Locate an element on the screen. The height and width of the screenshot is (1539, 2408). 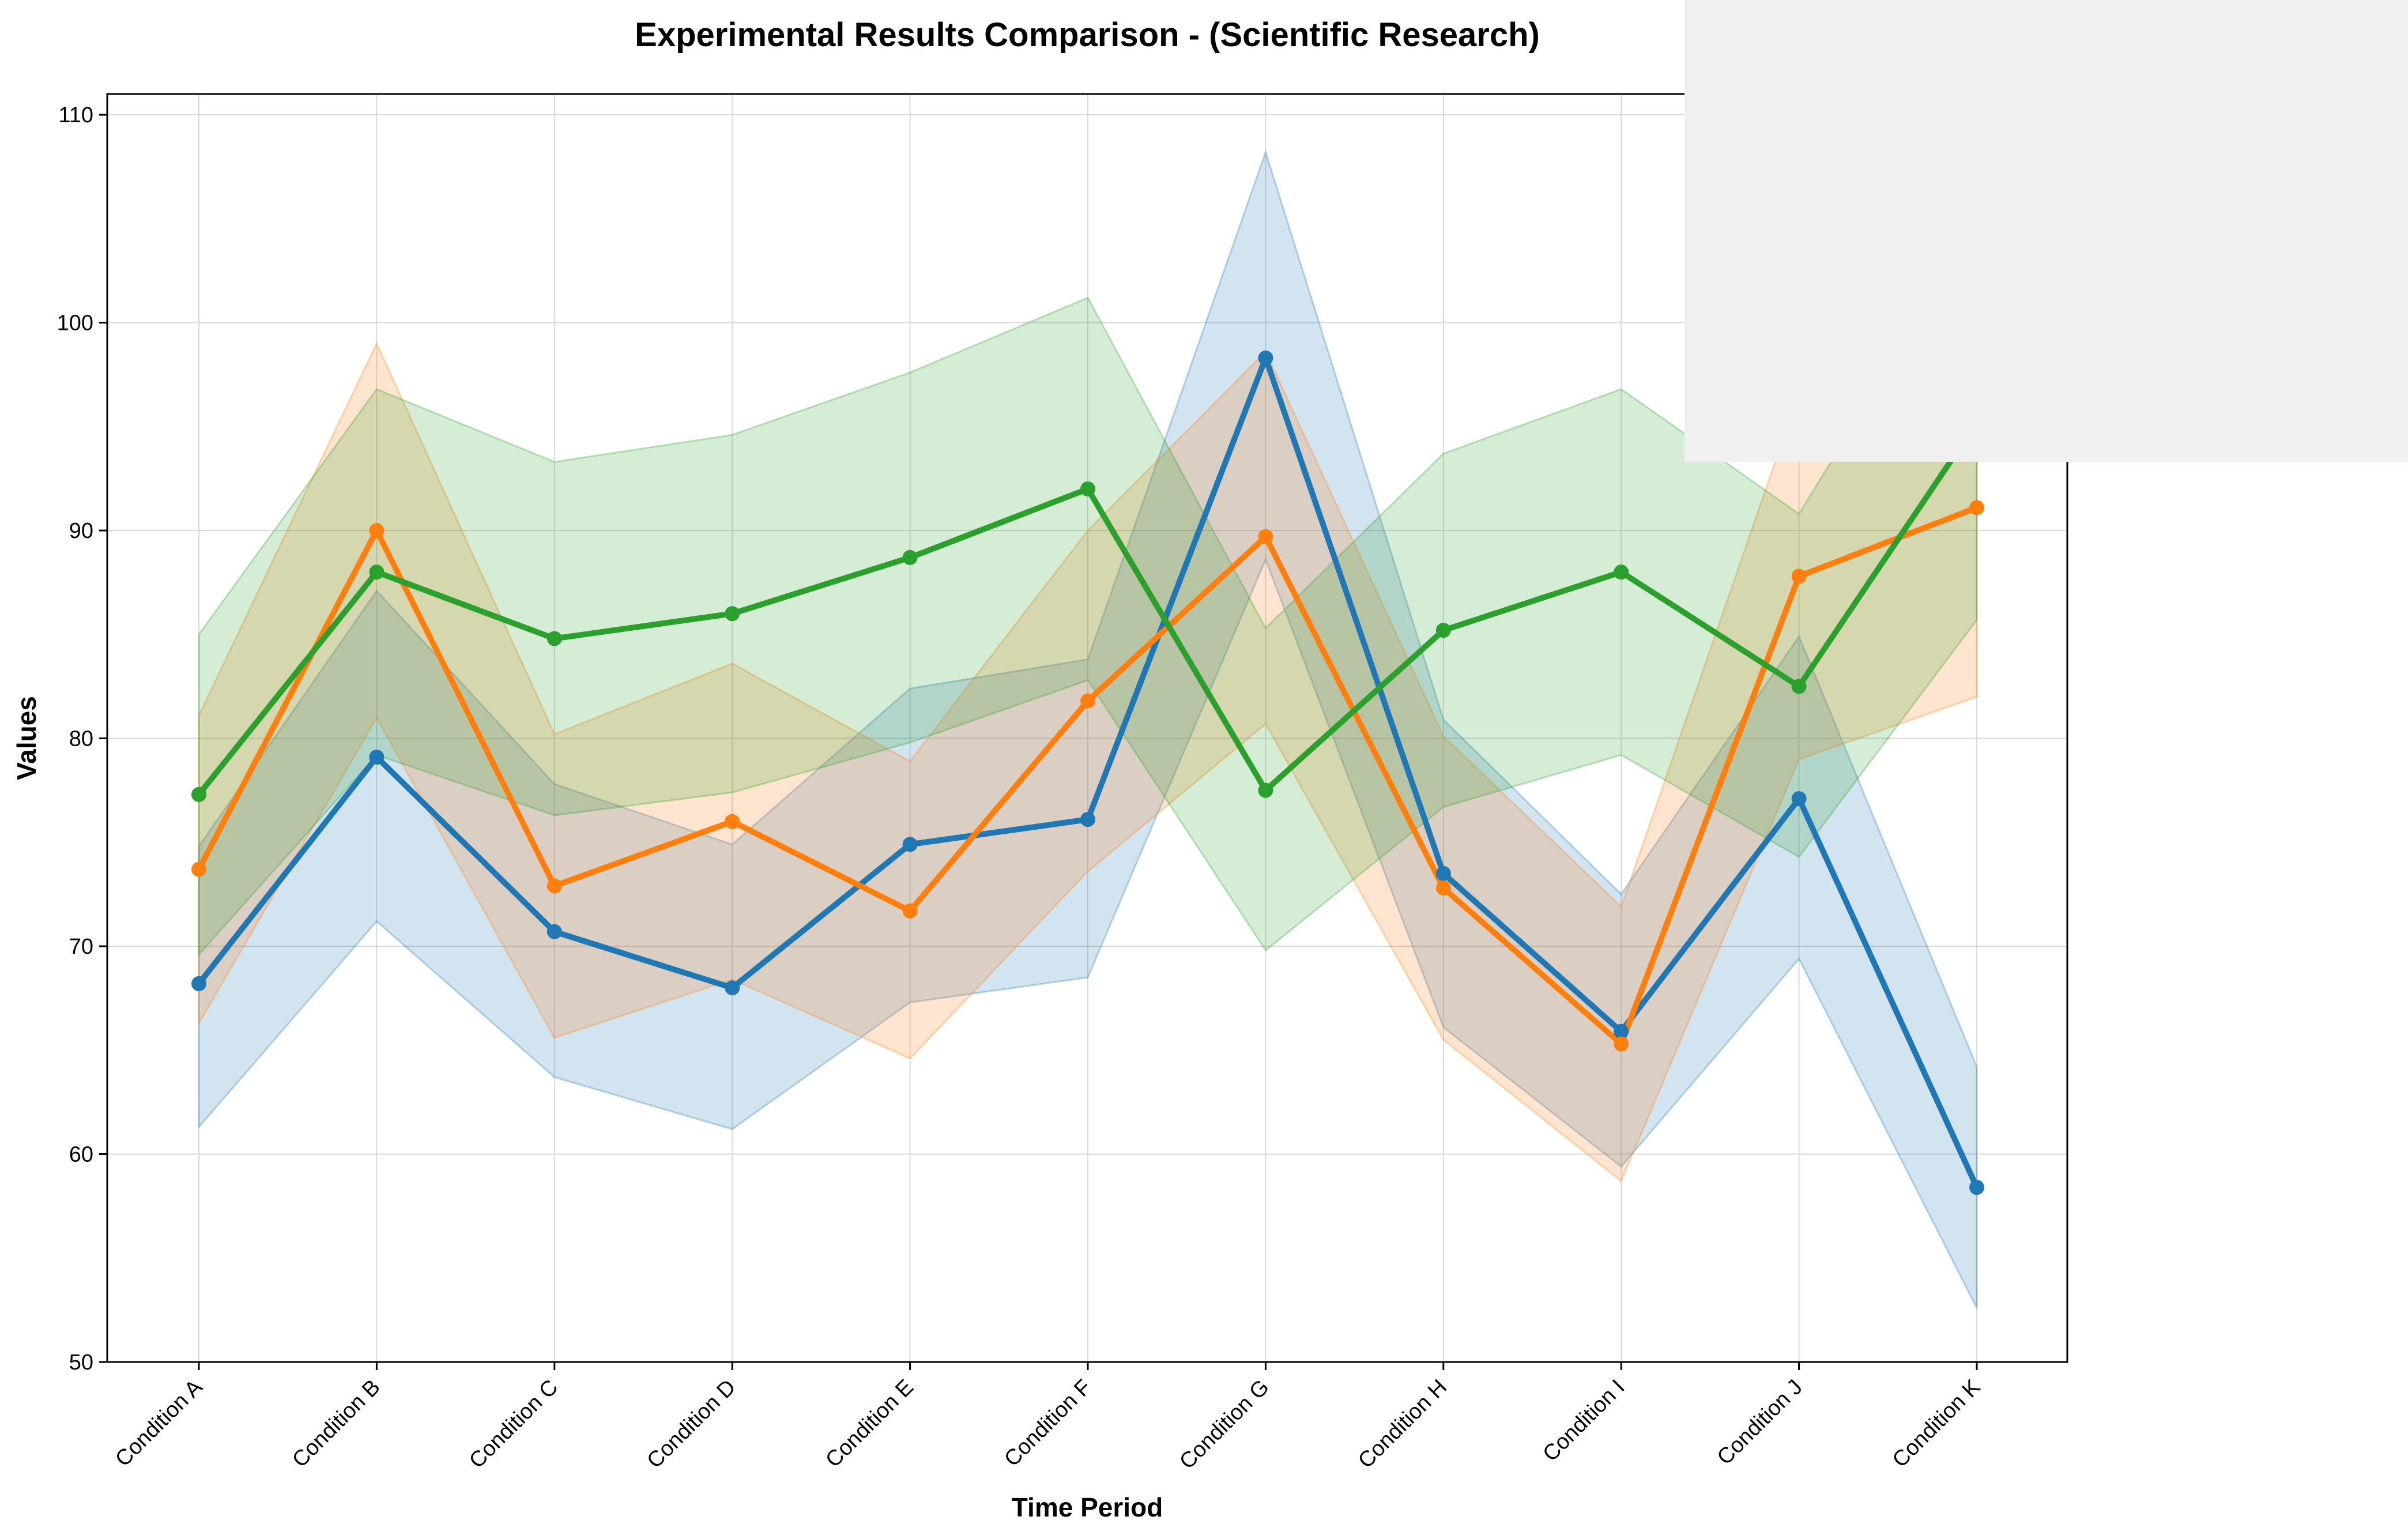
y-tick-label: 110 is located at coordinates (75, 115).